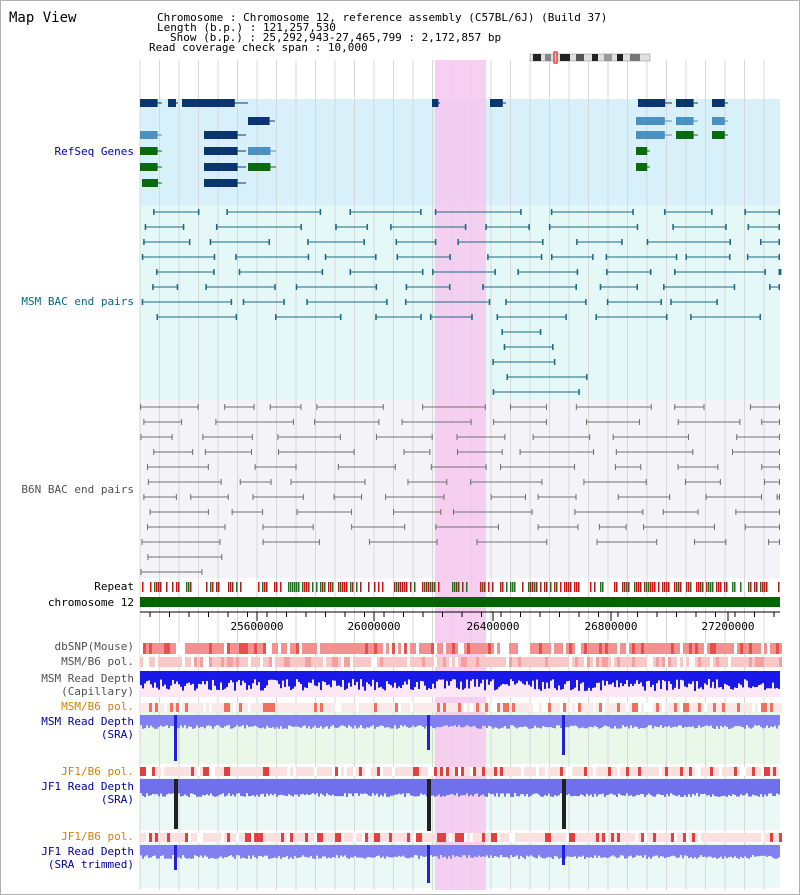  Describe the element at coordinates (97, 661) in the screenshot. I see `track-label-msm-b6-pol: MSM/B6 pol.` at that location.